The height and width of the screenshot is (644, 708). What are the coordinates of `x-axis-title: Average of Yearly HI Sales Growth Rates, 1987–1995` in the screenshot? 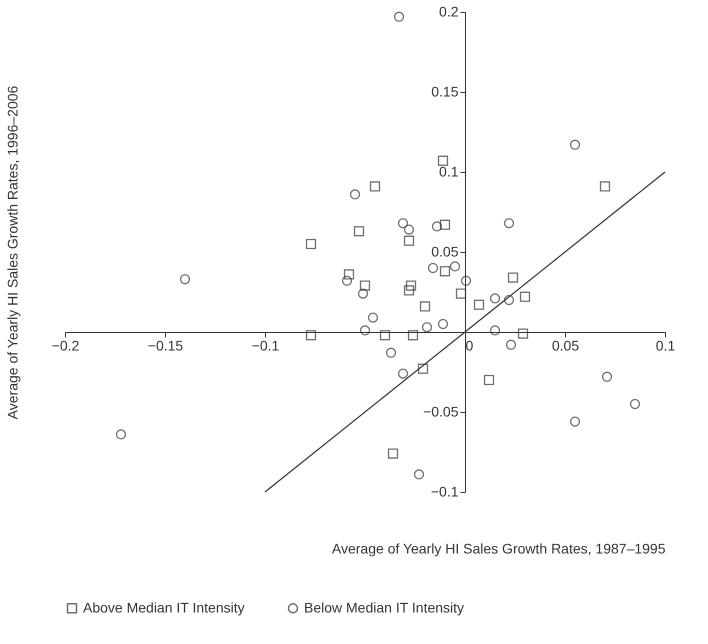 It's located at (499, 548).